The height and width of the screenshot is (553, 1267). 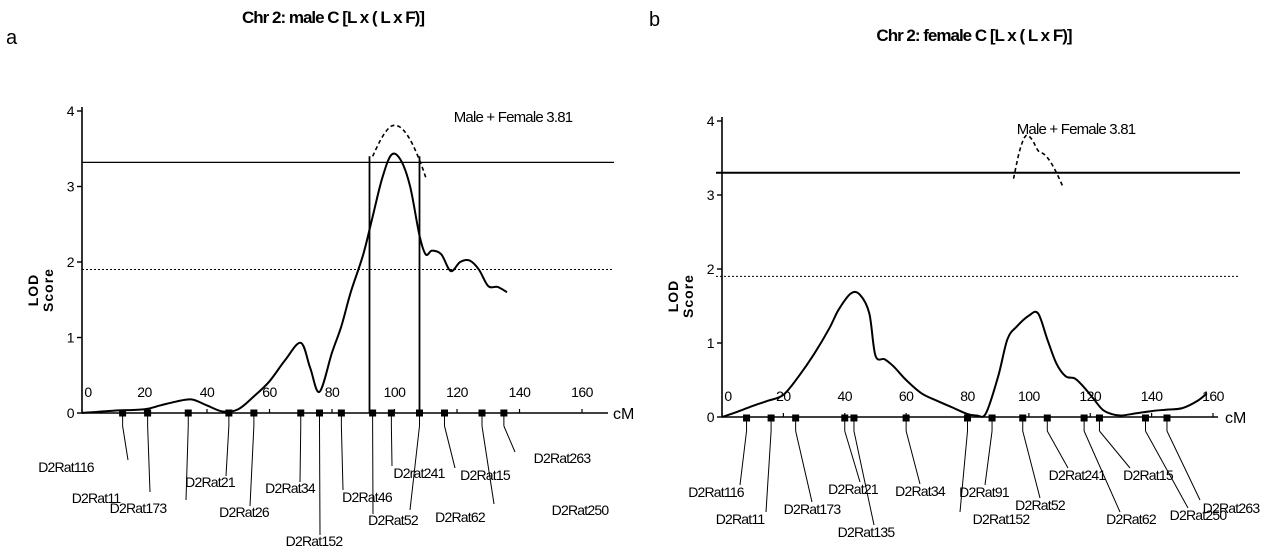 What do you see at coordinates (711, 269) in the screenshot?
I see `panel-b-y-tick-label: 2` at bounding box center [711, 269].